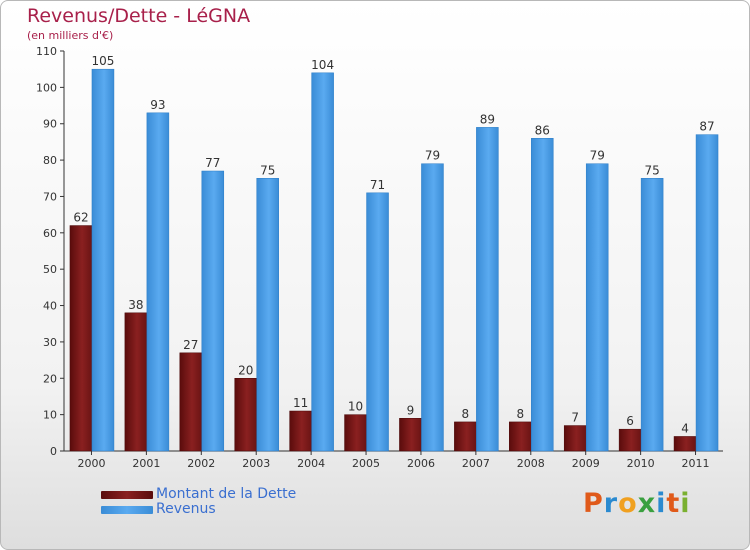 The image size is (750, 550). What do you see at coordinates (146, 463) in the screenshot?
I see `x-tick-label: 2001` at bounding box center [146, 463].